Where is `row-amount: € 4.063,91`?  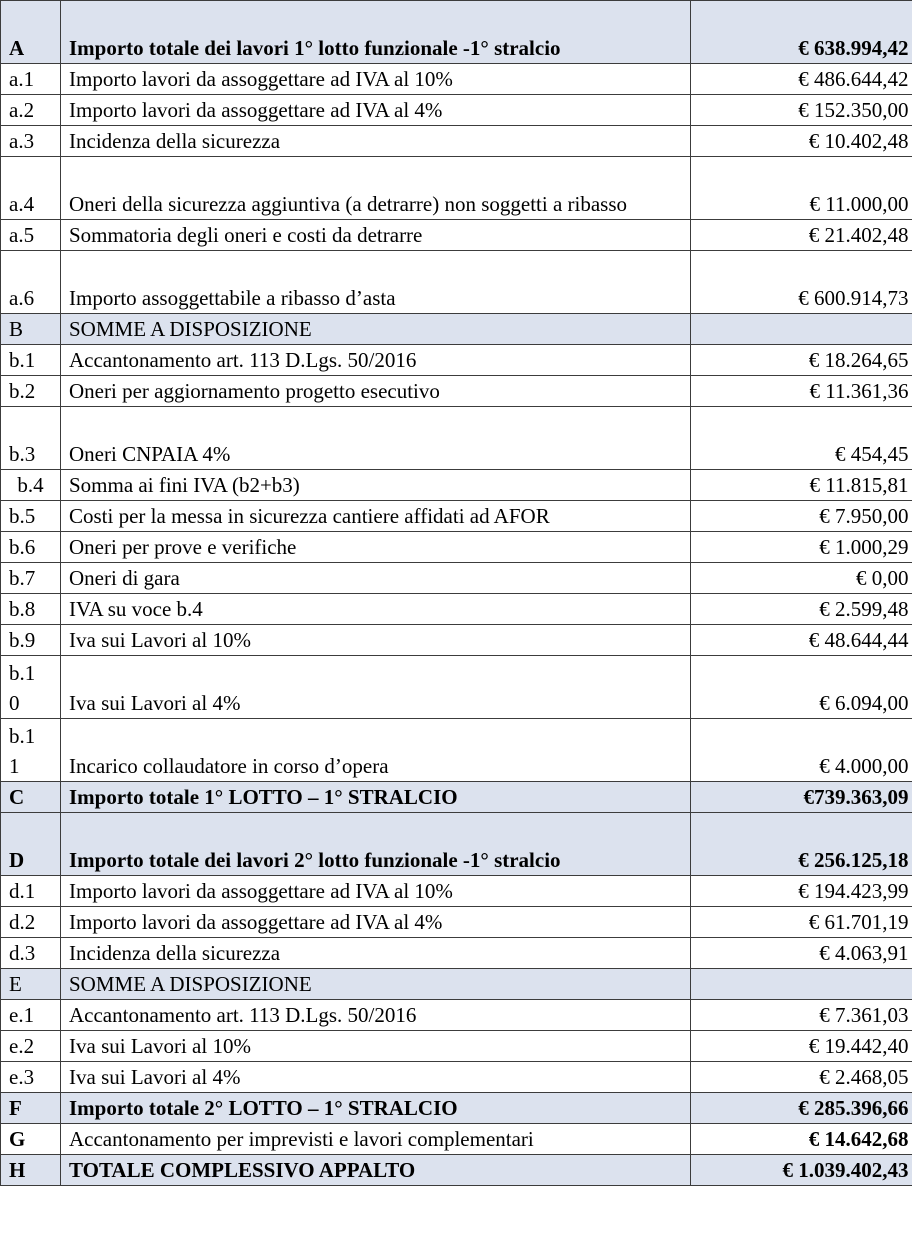 row-amount: € 4.063,91 is located at coordinates (801, 953).